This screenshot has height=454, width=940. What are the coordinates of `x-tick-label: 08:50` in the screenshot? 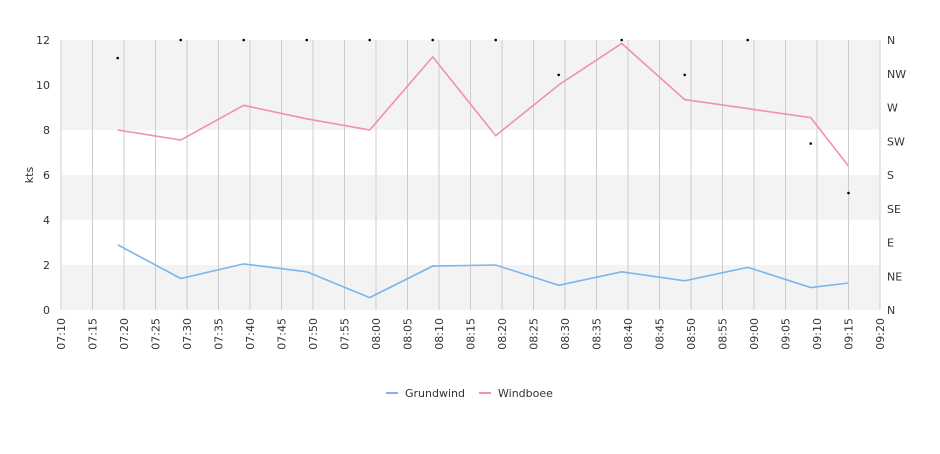 It's located at (691, 334).